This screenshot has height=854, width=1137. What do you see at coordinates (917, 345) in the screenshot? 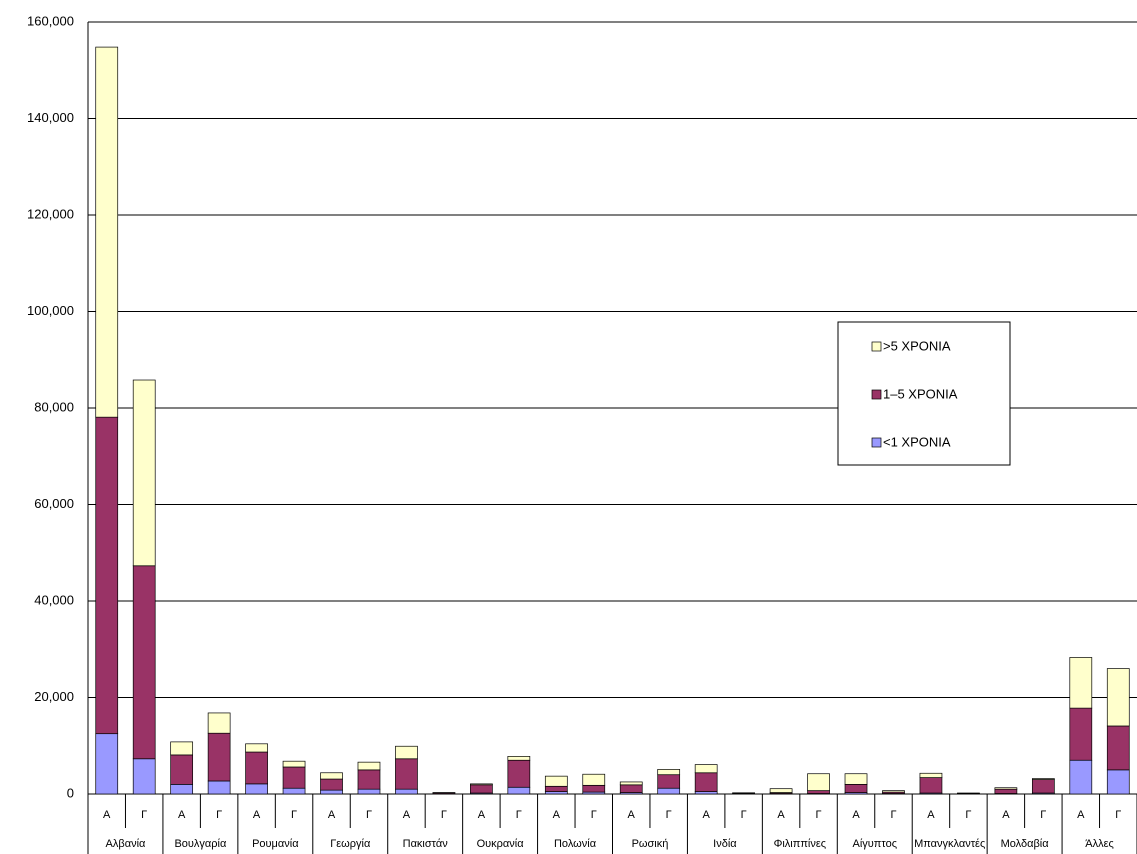
I see `legend-label: >5 ΧΡΟΝΙΑ` at bounding box center [917, 345].